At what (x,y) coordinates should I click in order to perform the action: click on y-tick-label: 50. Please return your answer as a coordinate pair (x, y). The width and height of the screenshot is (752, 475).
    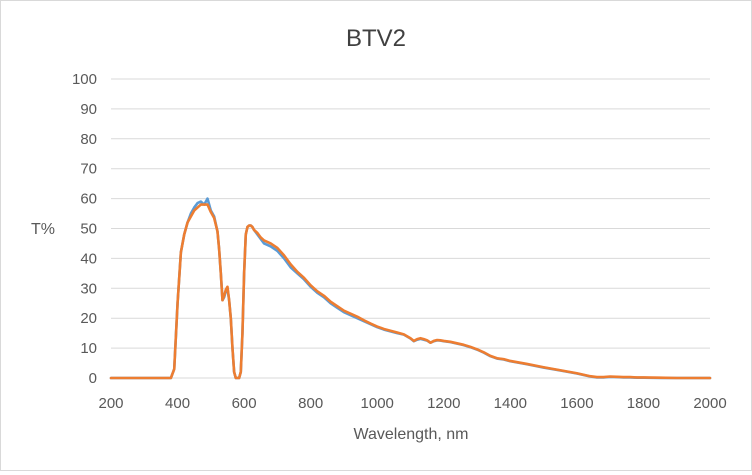
    Looking at the image, I should click on (88, 229).